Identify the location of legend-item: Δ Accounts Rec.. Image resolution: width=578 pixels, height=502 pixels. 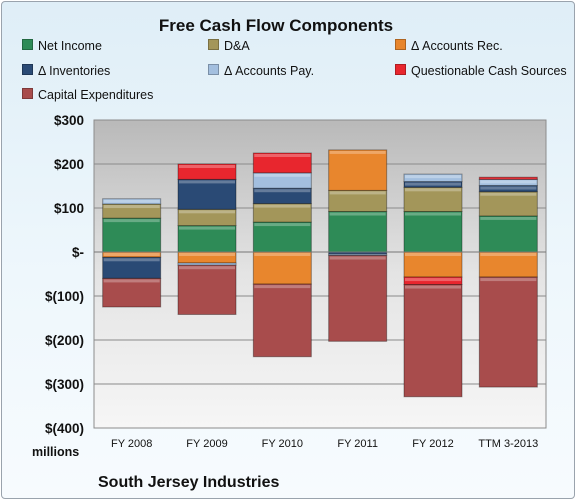
(449, 46).